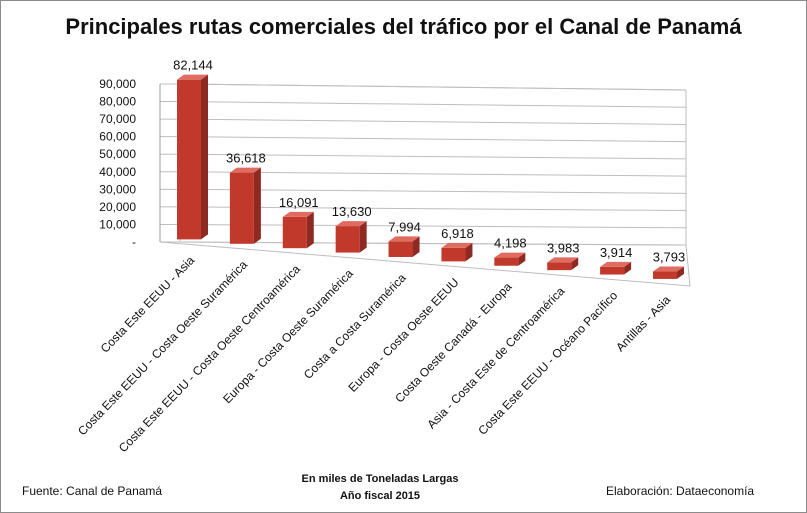  Describe the element at coordinates (404, 226) in the screenshot. I see `data-label: 7,994` at that location.